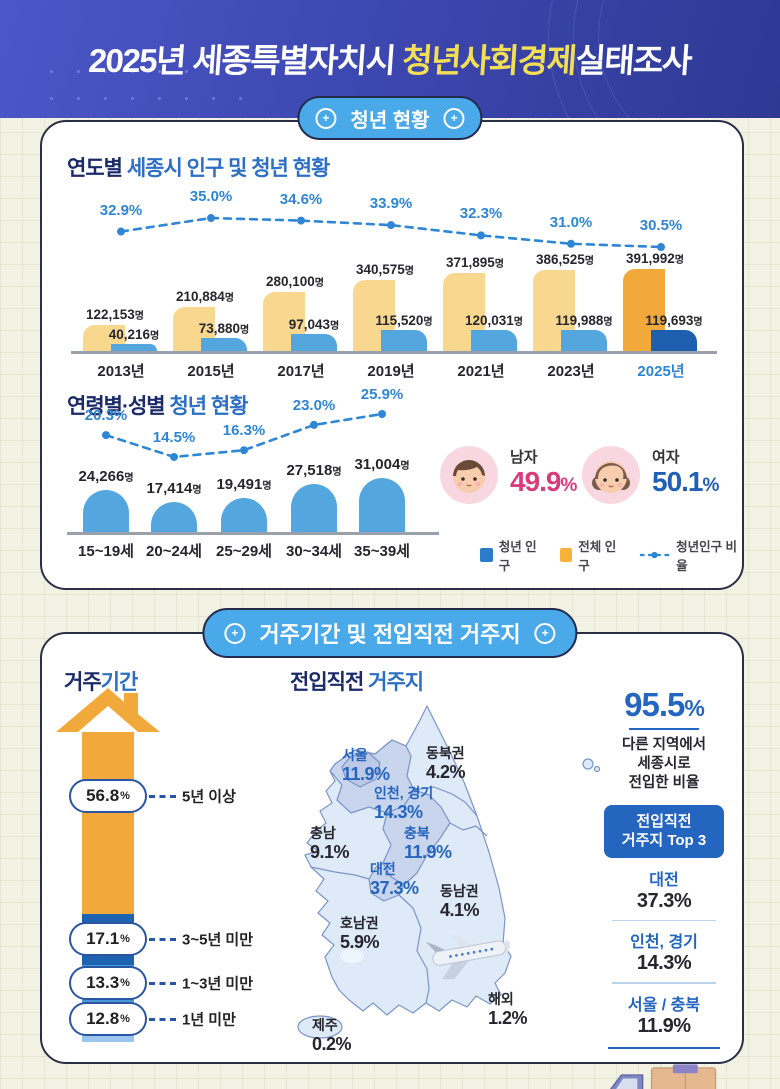  Describe the element at coordinates (664, 704) in the screenshot. I see `migration-rate-value: 95.5%` at that location.